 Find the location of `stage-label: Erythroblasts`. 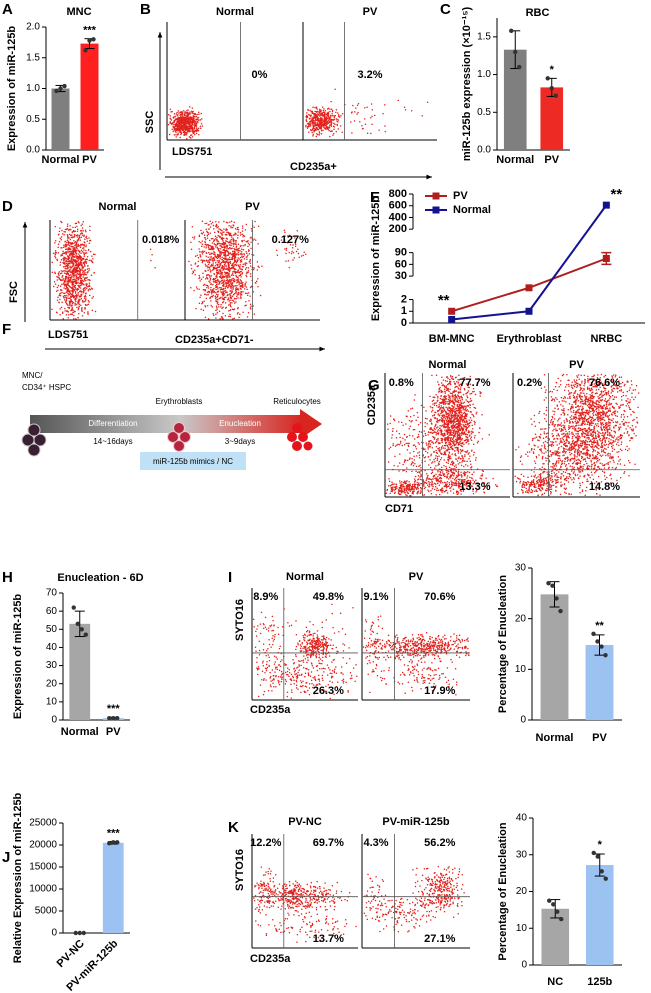

stage-label: Erythroblasts is located at coordinates (179, 401).